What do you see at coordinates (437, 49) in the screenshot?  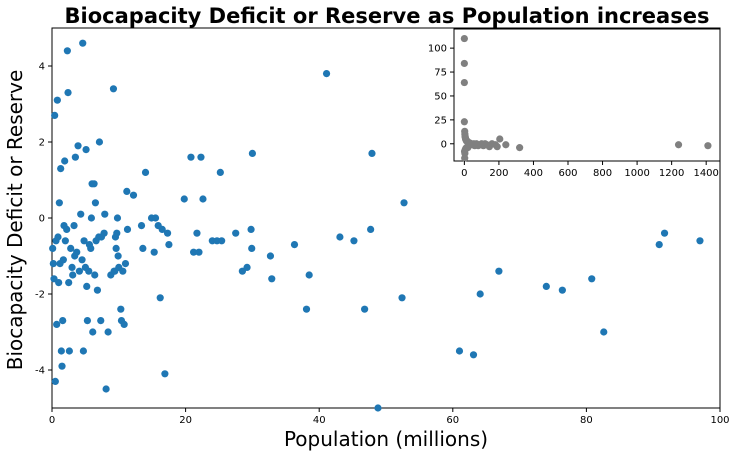 I see `inset-y-tick-label: 100` at bounding box center [437, 49].